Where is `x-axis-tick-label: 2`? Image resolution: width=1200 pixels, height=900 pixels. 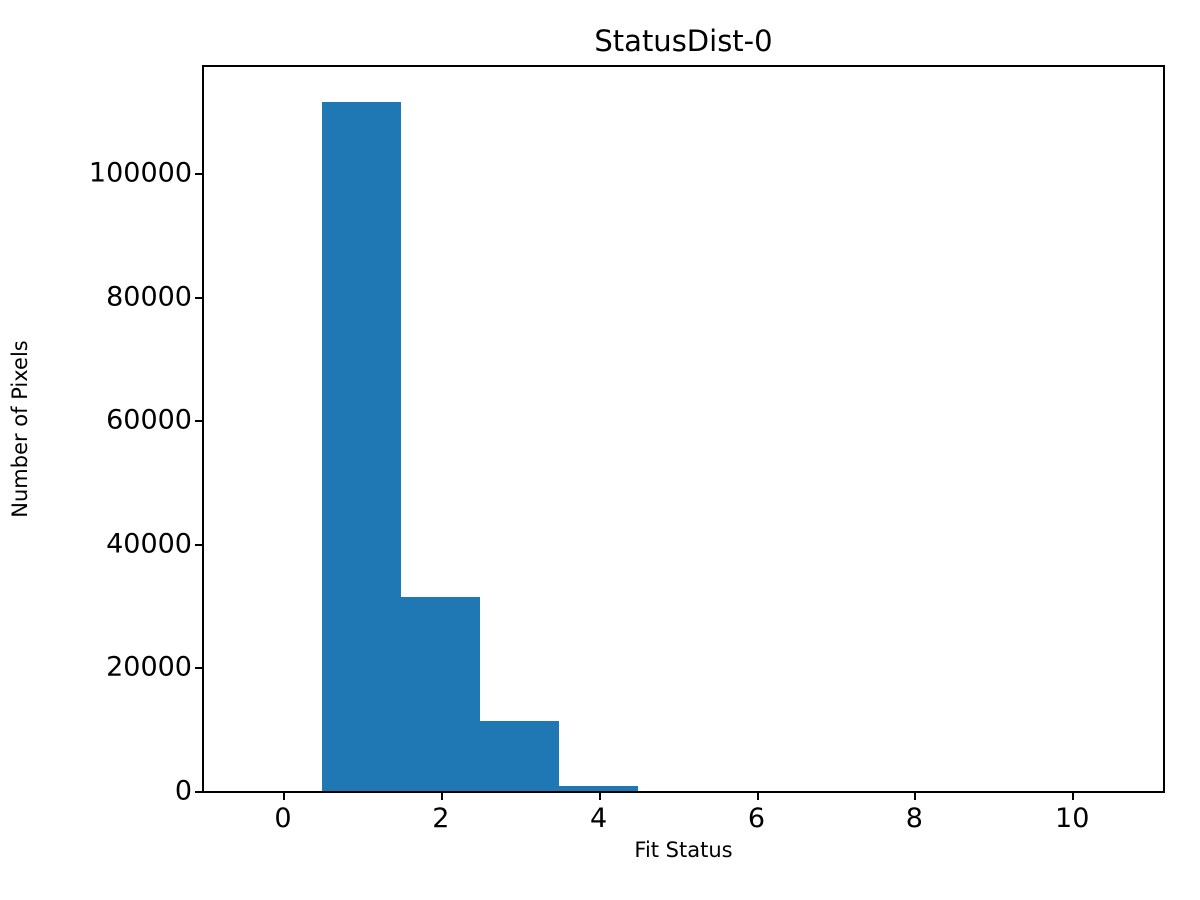 x-axis-tick-label: 2 is located at coordinates (441, 818).